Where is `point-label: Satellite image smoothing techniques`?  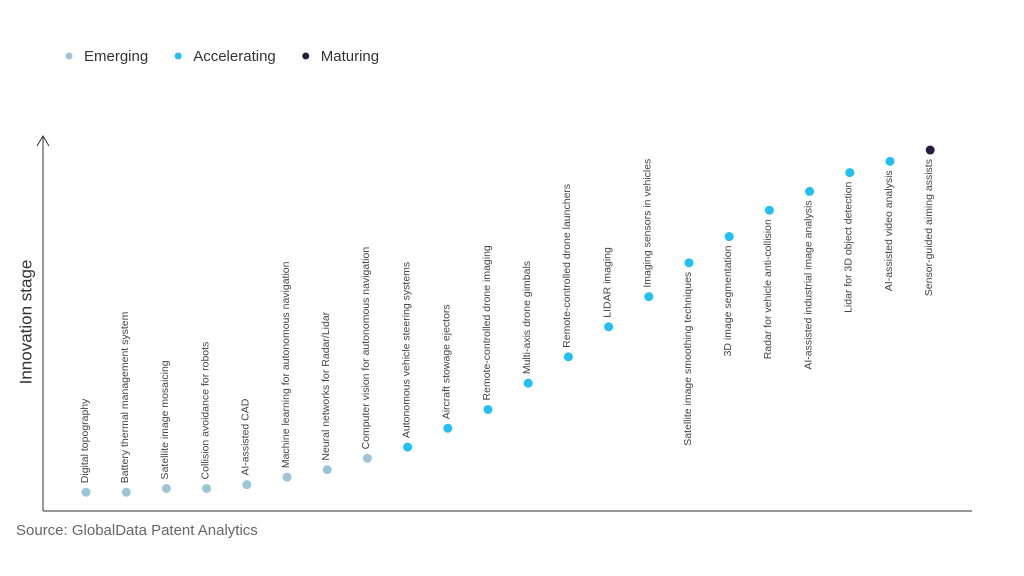 point-label: Satellite image smoothing techniques is located at coordinates (688, 359).